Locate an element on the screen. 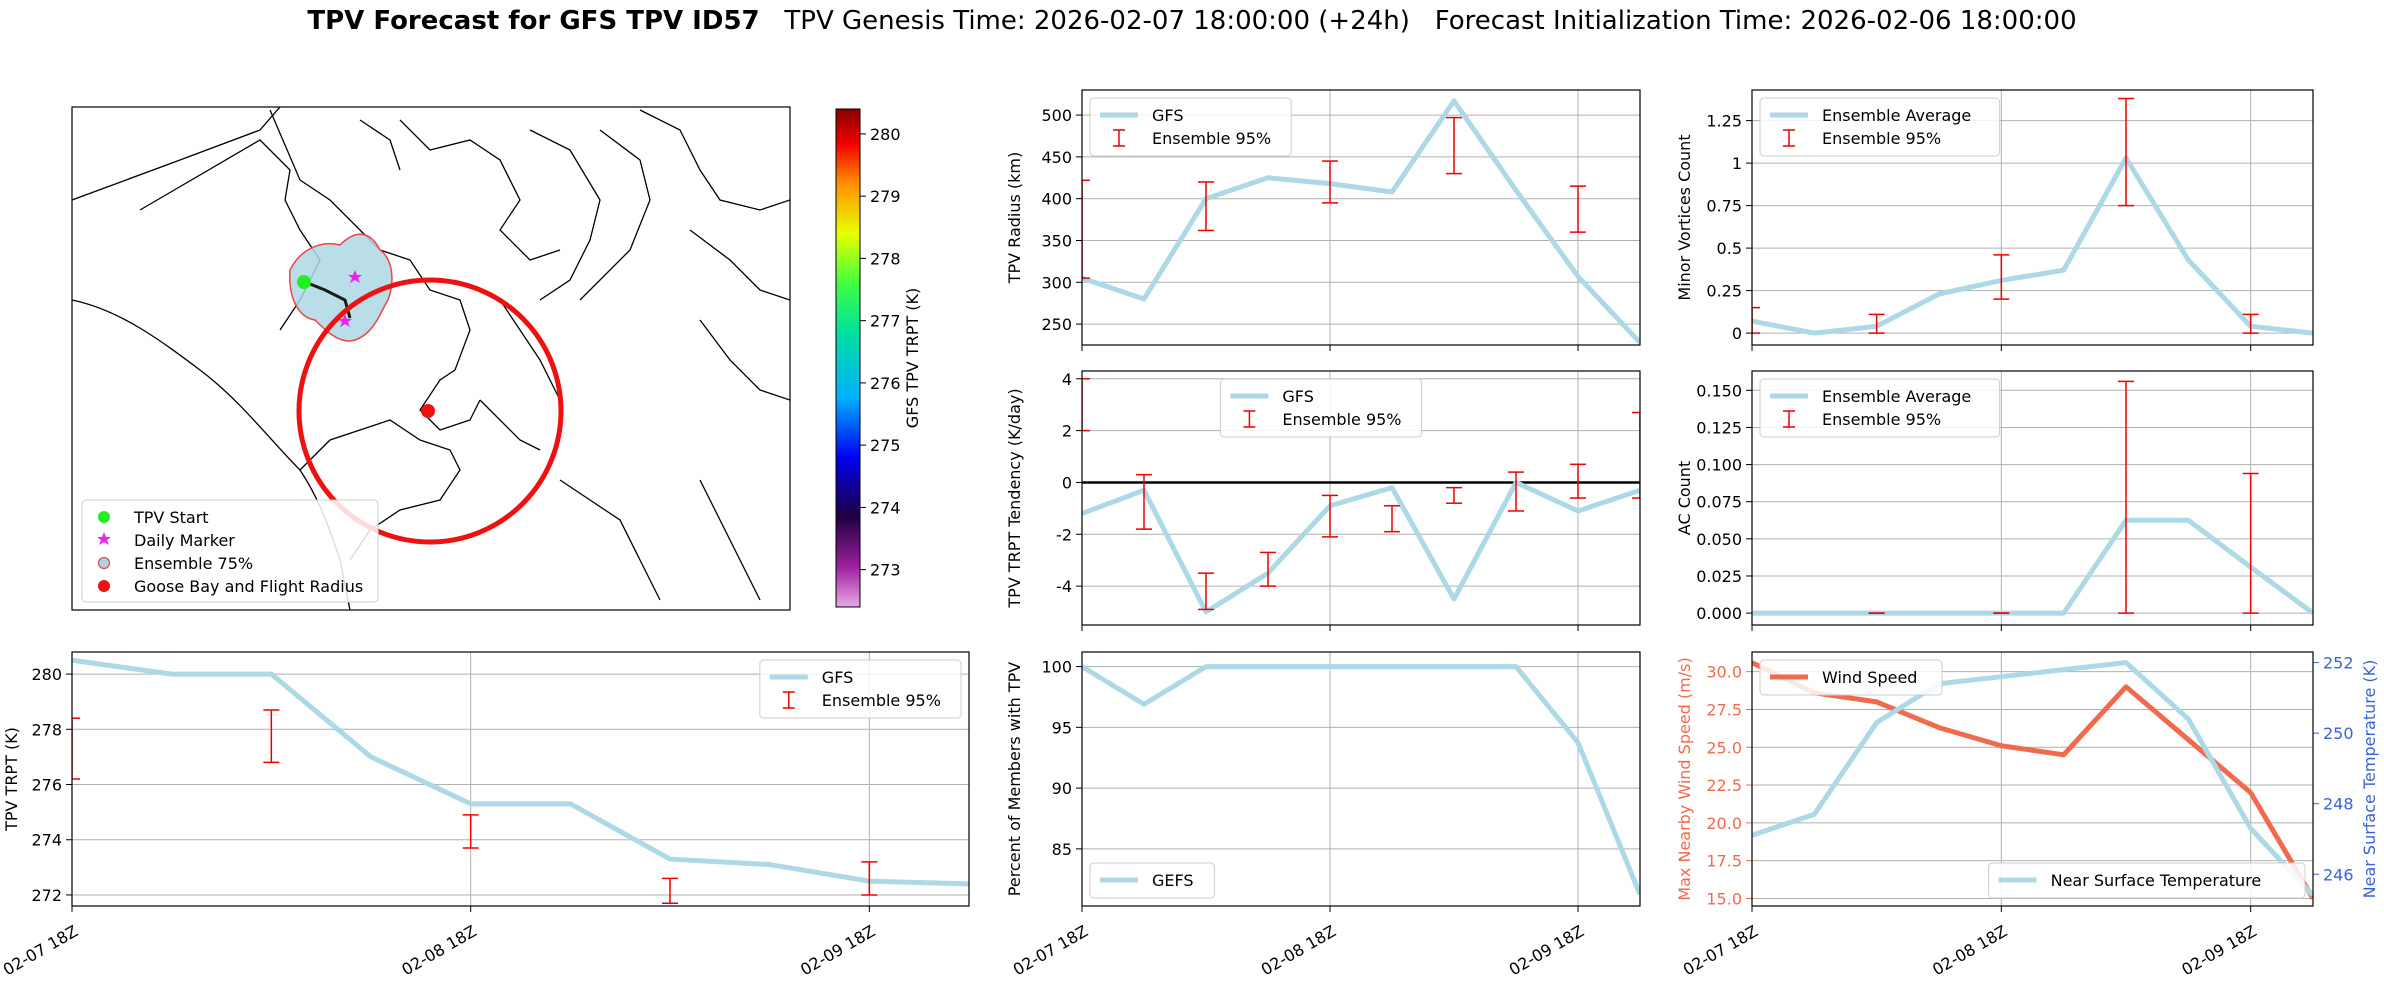 This screenshot has height=982, width=2384. legend-label: GEFS is located at coordinates (1173, 880).